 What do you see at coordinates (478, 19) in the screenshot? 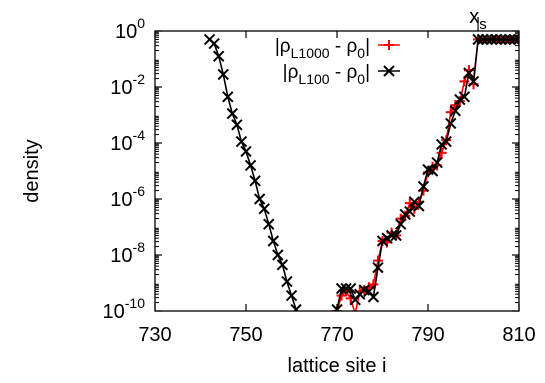
I see `xs-annotation: xs` at bounding box center [478, 19].